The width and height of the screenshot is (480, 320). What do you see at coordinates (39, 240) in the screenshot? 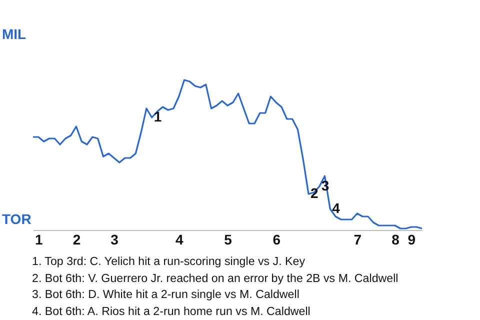
I see `x-tick-label: 1` at bounding box center [39, 240].